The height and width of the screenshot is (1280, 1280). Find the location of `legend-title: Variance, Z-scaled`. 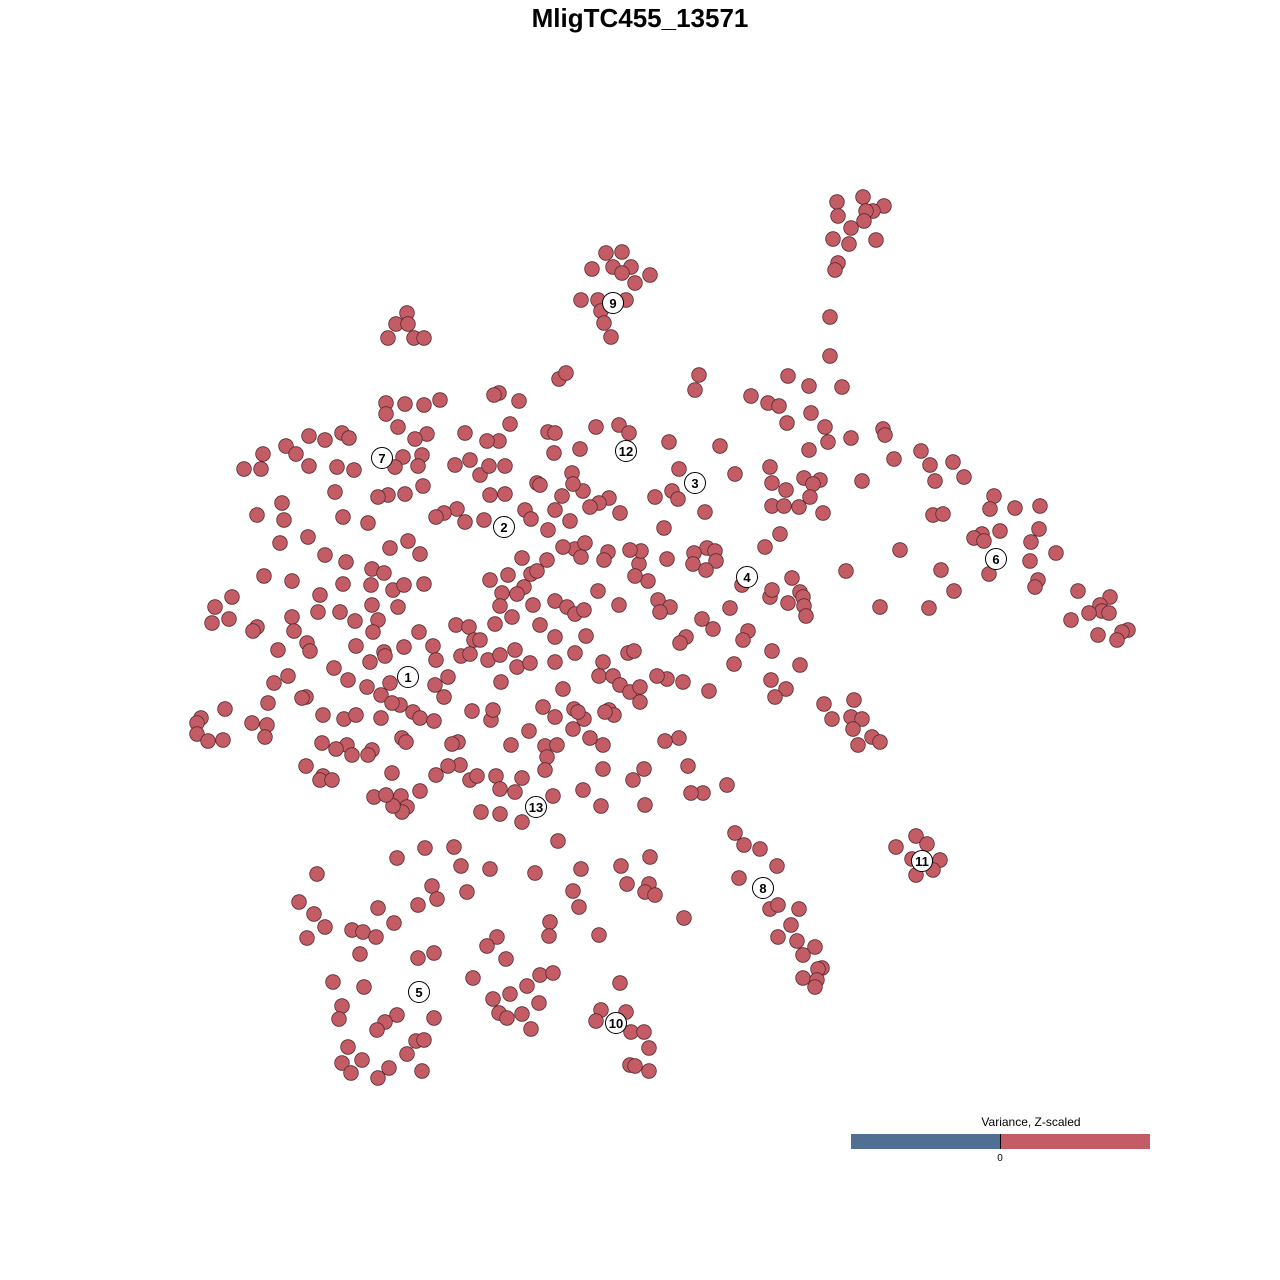

legend-title: Variance, Z-scaled is located at coordinates (1031, 1122).